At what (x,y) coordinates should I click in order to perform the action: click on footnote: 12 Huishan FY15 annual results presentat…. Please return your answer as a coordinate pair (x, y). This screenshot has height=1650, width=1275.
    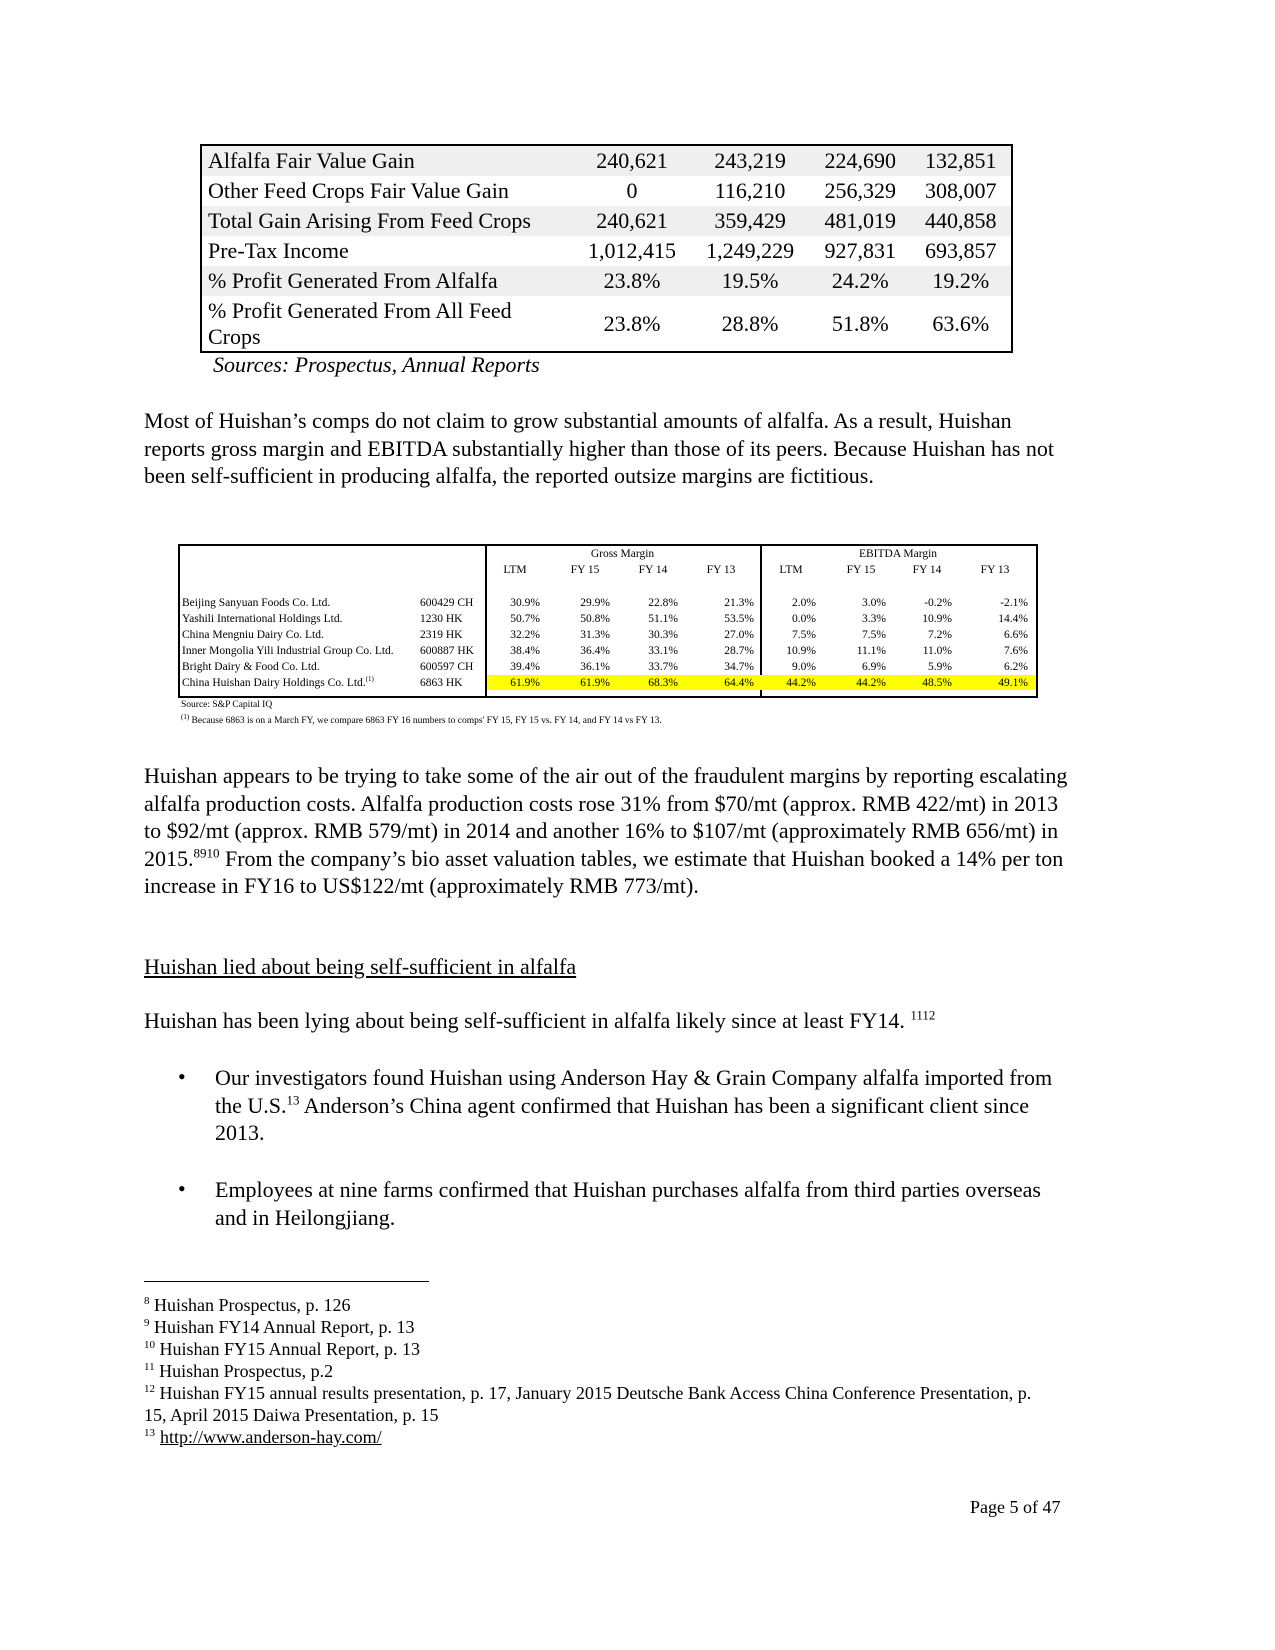
    Looking at the image, I should click on (588, 1404).